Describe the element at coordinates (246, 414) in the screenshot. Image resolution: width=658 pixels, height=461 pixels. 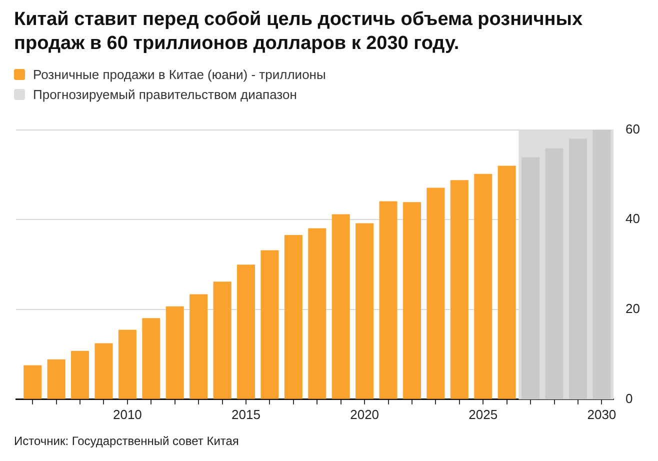
I see `x-tick-label: 2015` at that location.